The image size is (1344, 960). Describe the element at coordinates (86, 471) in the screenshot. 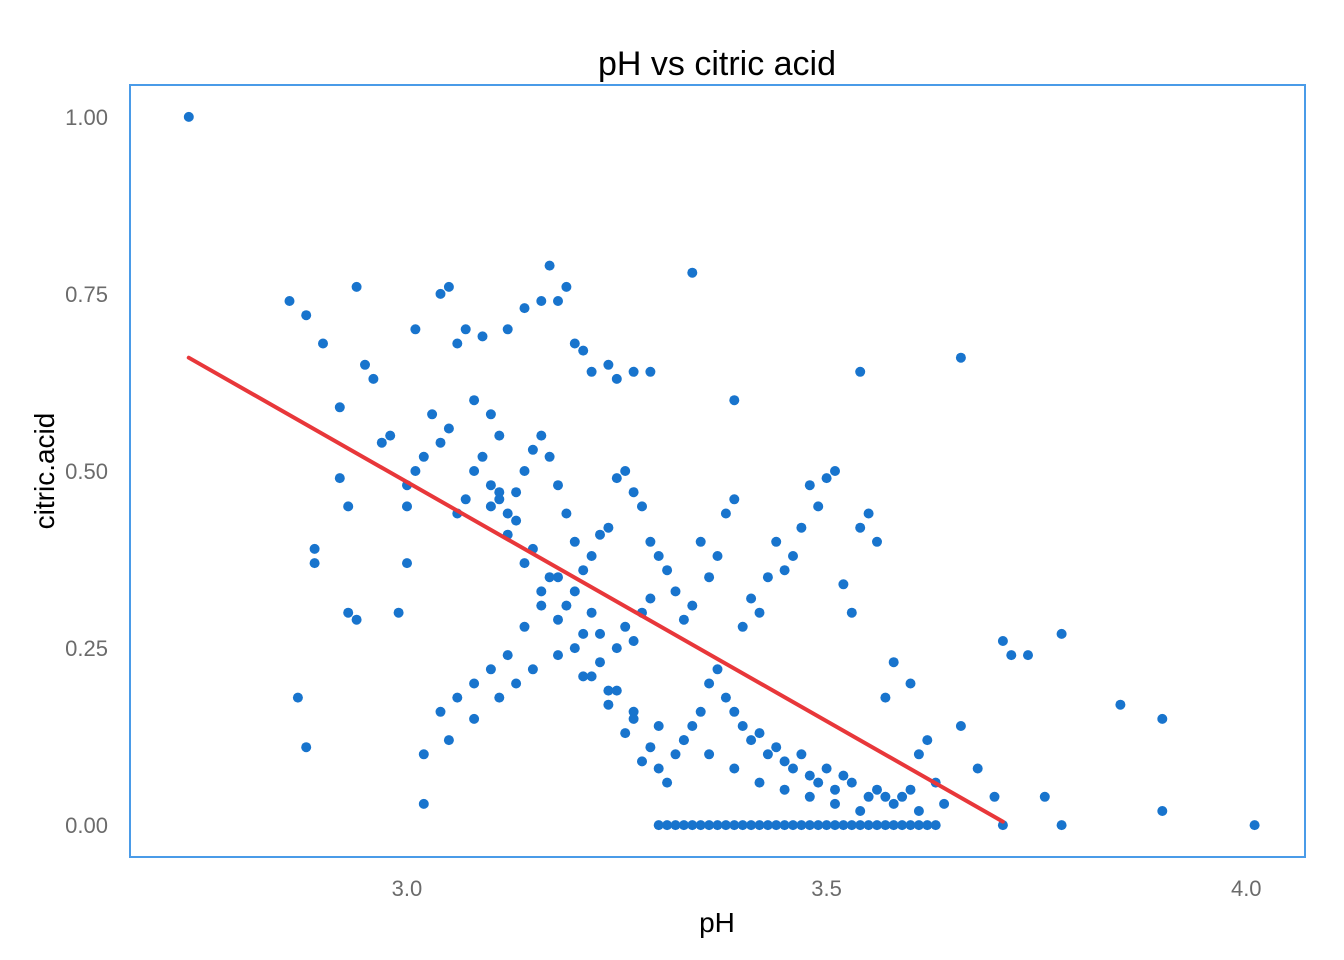

I see `y-axis-ticks: 0.00 0.25 0.50 0.75 1.00` at that location.